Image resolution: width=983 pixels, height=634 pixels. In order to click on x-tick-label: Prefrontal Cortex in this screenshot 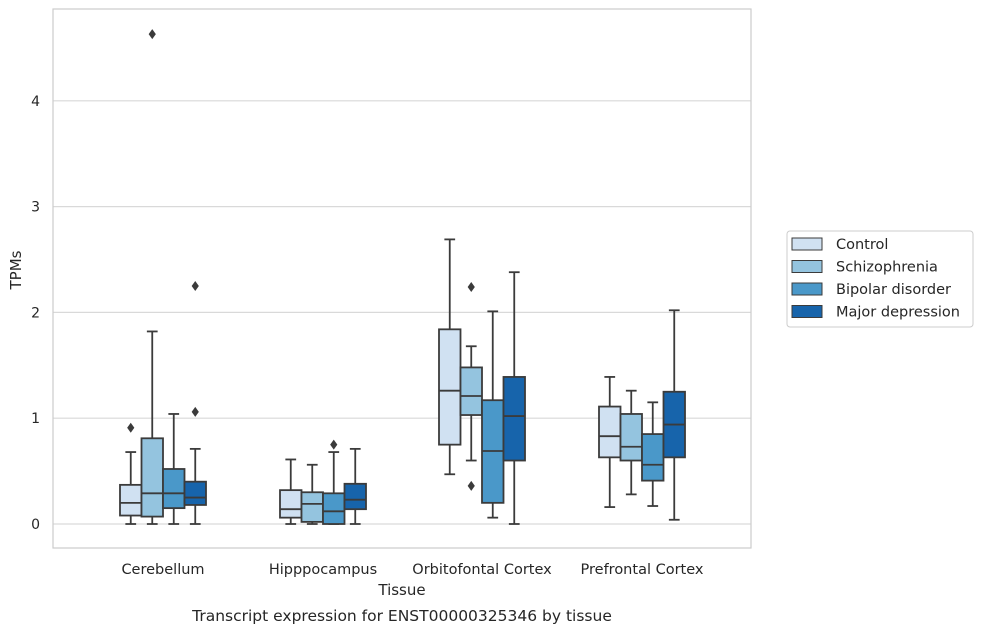, I will do `click(642, 570)`.